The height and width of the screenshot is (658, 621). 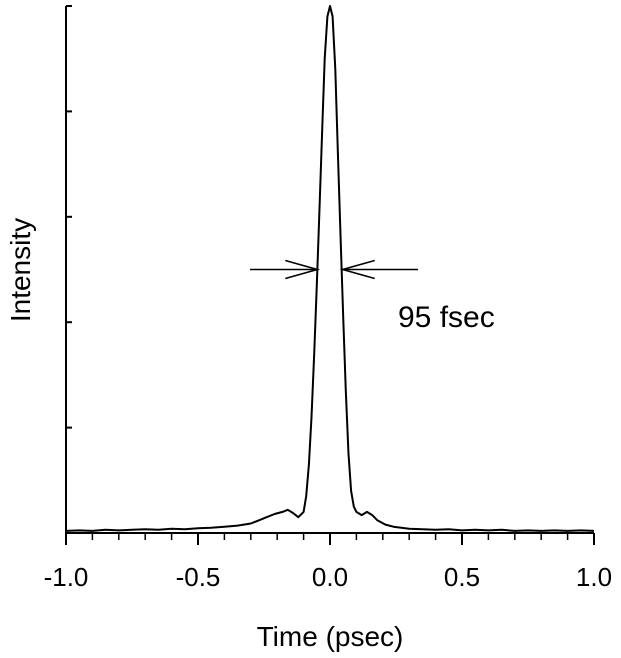 What do you see at coordinates (303, 269) in the screenshot?
I see `left-arrow-head` at bounding box center [303, 269].